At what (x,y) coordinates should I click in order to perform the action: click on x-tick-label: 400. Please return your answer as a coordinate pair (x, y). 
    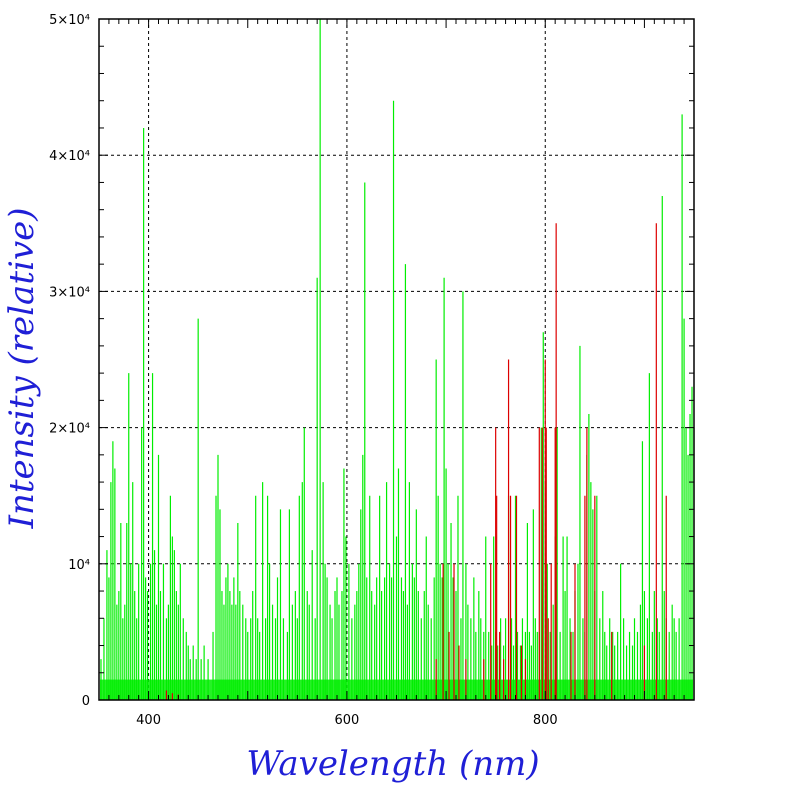
    Looking at the image, I should click on (148, 720).